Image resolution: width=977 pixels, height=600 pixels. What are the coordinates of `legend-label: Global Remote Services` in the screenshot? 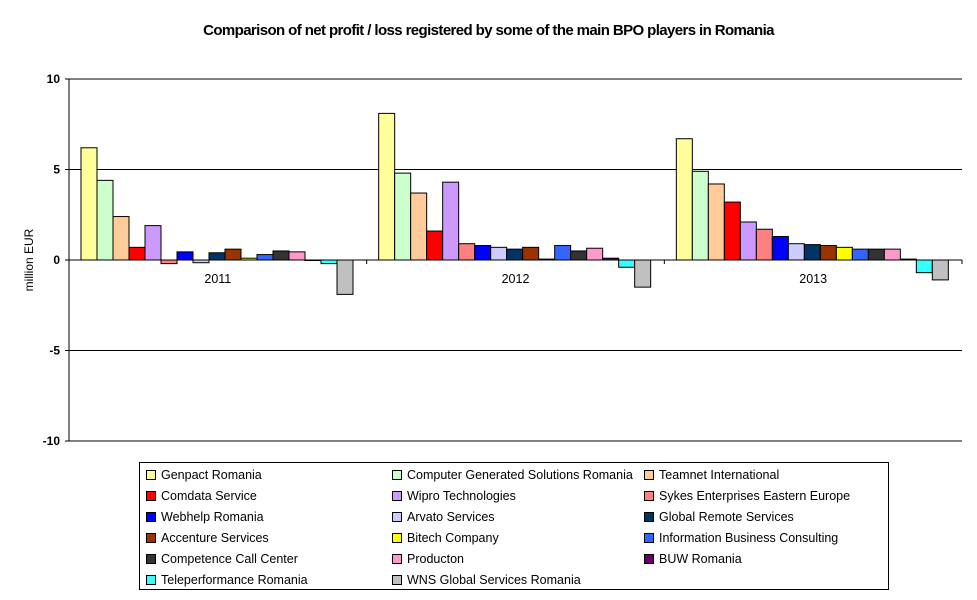 It's located at (726, 517).